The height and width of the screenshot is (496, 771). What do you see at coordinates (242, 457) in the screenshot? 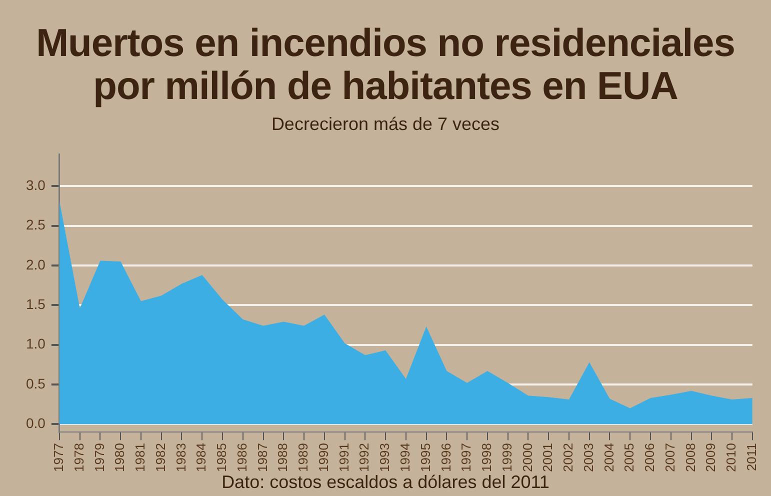
I see `x-tick-label: 1986` at bounding box center [242, 457].